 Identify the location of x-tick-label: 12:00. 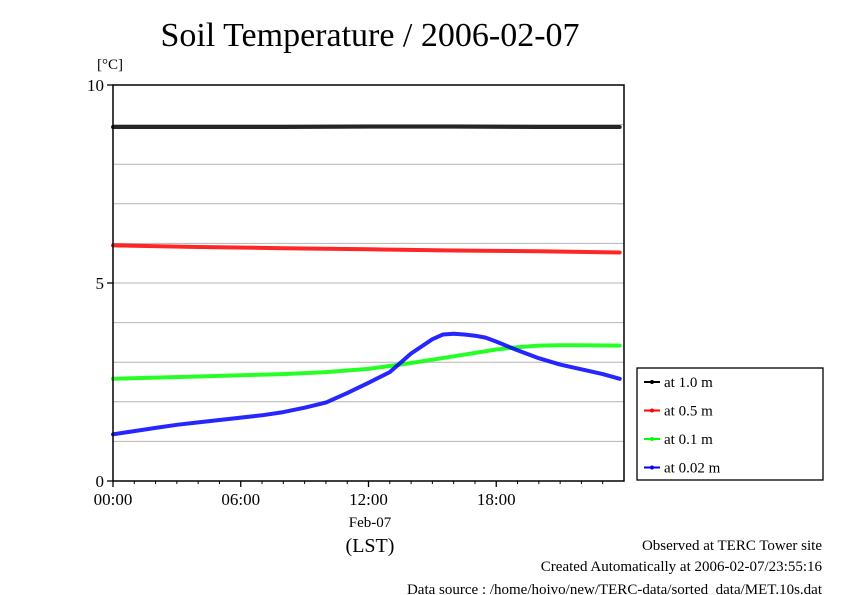
(368, 499).